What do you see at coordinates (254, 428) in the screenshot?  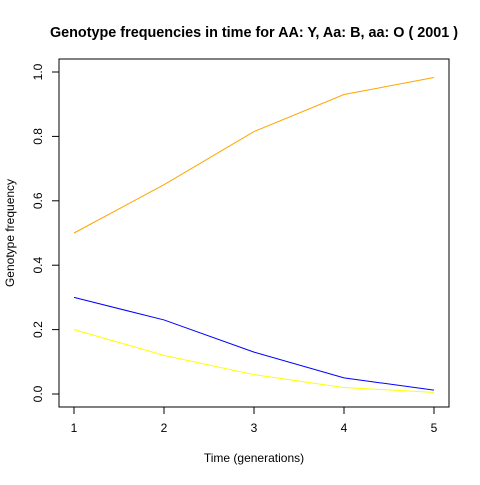 I see `x-tick-label: 3` at bounding box center [254, 428].